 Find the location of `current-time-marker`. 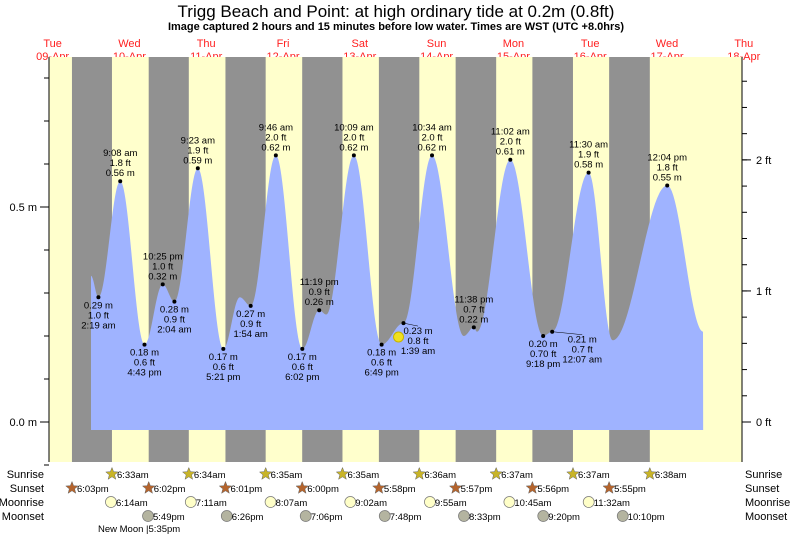

current-time-marker is located at coordinates (399, 337).